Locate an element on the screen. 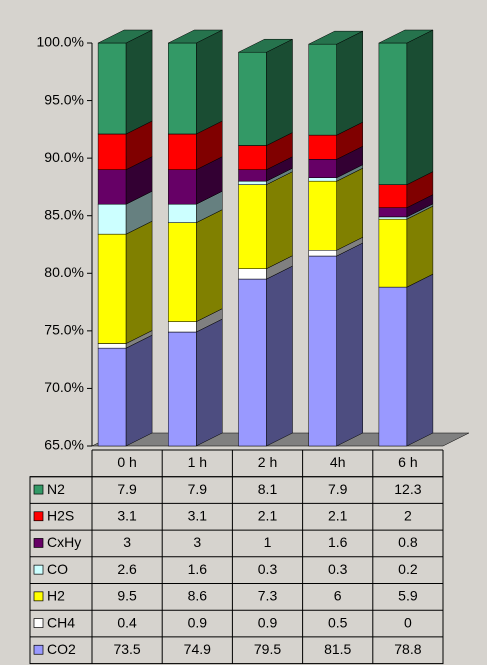 This screenshot has height=665, width=487. table-value: 78.8 is located at coordinates (407, 649).